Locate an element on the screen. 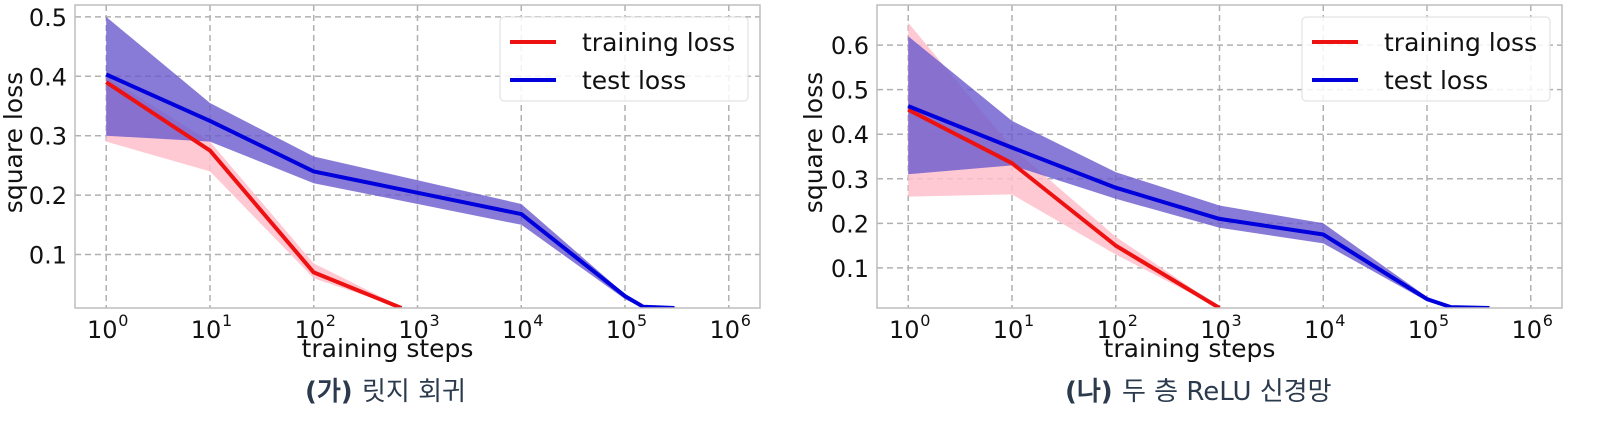 This screenshot has width=1600, height=434. caption-text-a: 릿지 회귀 is located at coordinates (414, 392).